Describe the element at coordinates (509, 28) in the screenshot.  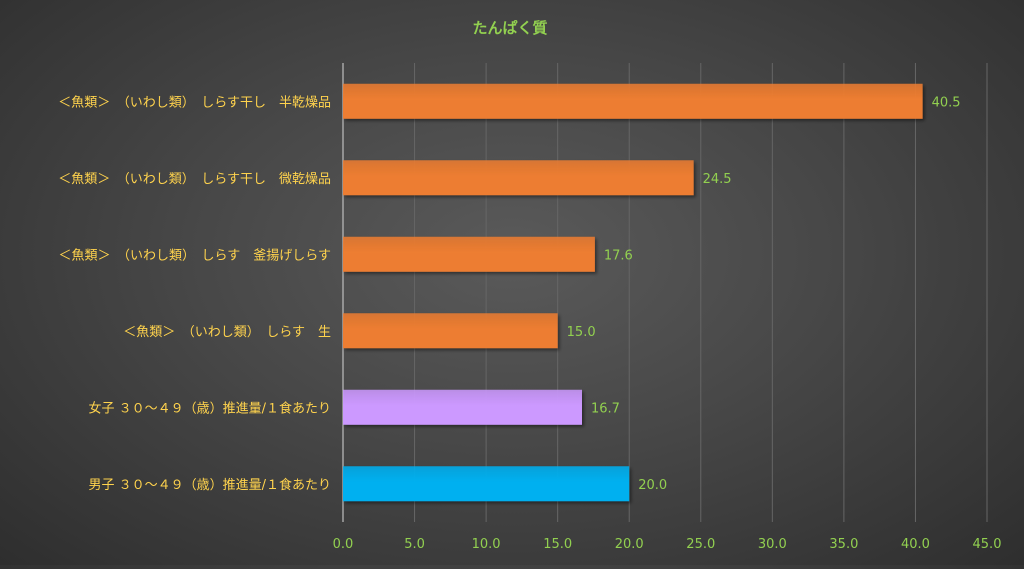
I see `chart-title: たんぱく質` at that location.